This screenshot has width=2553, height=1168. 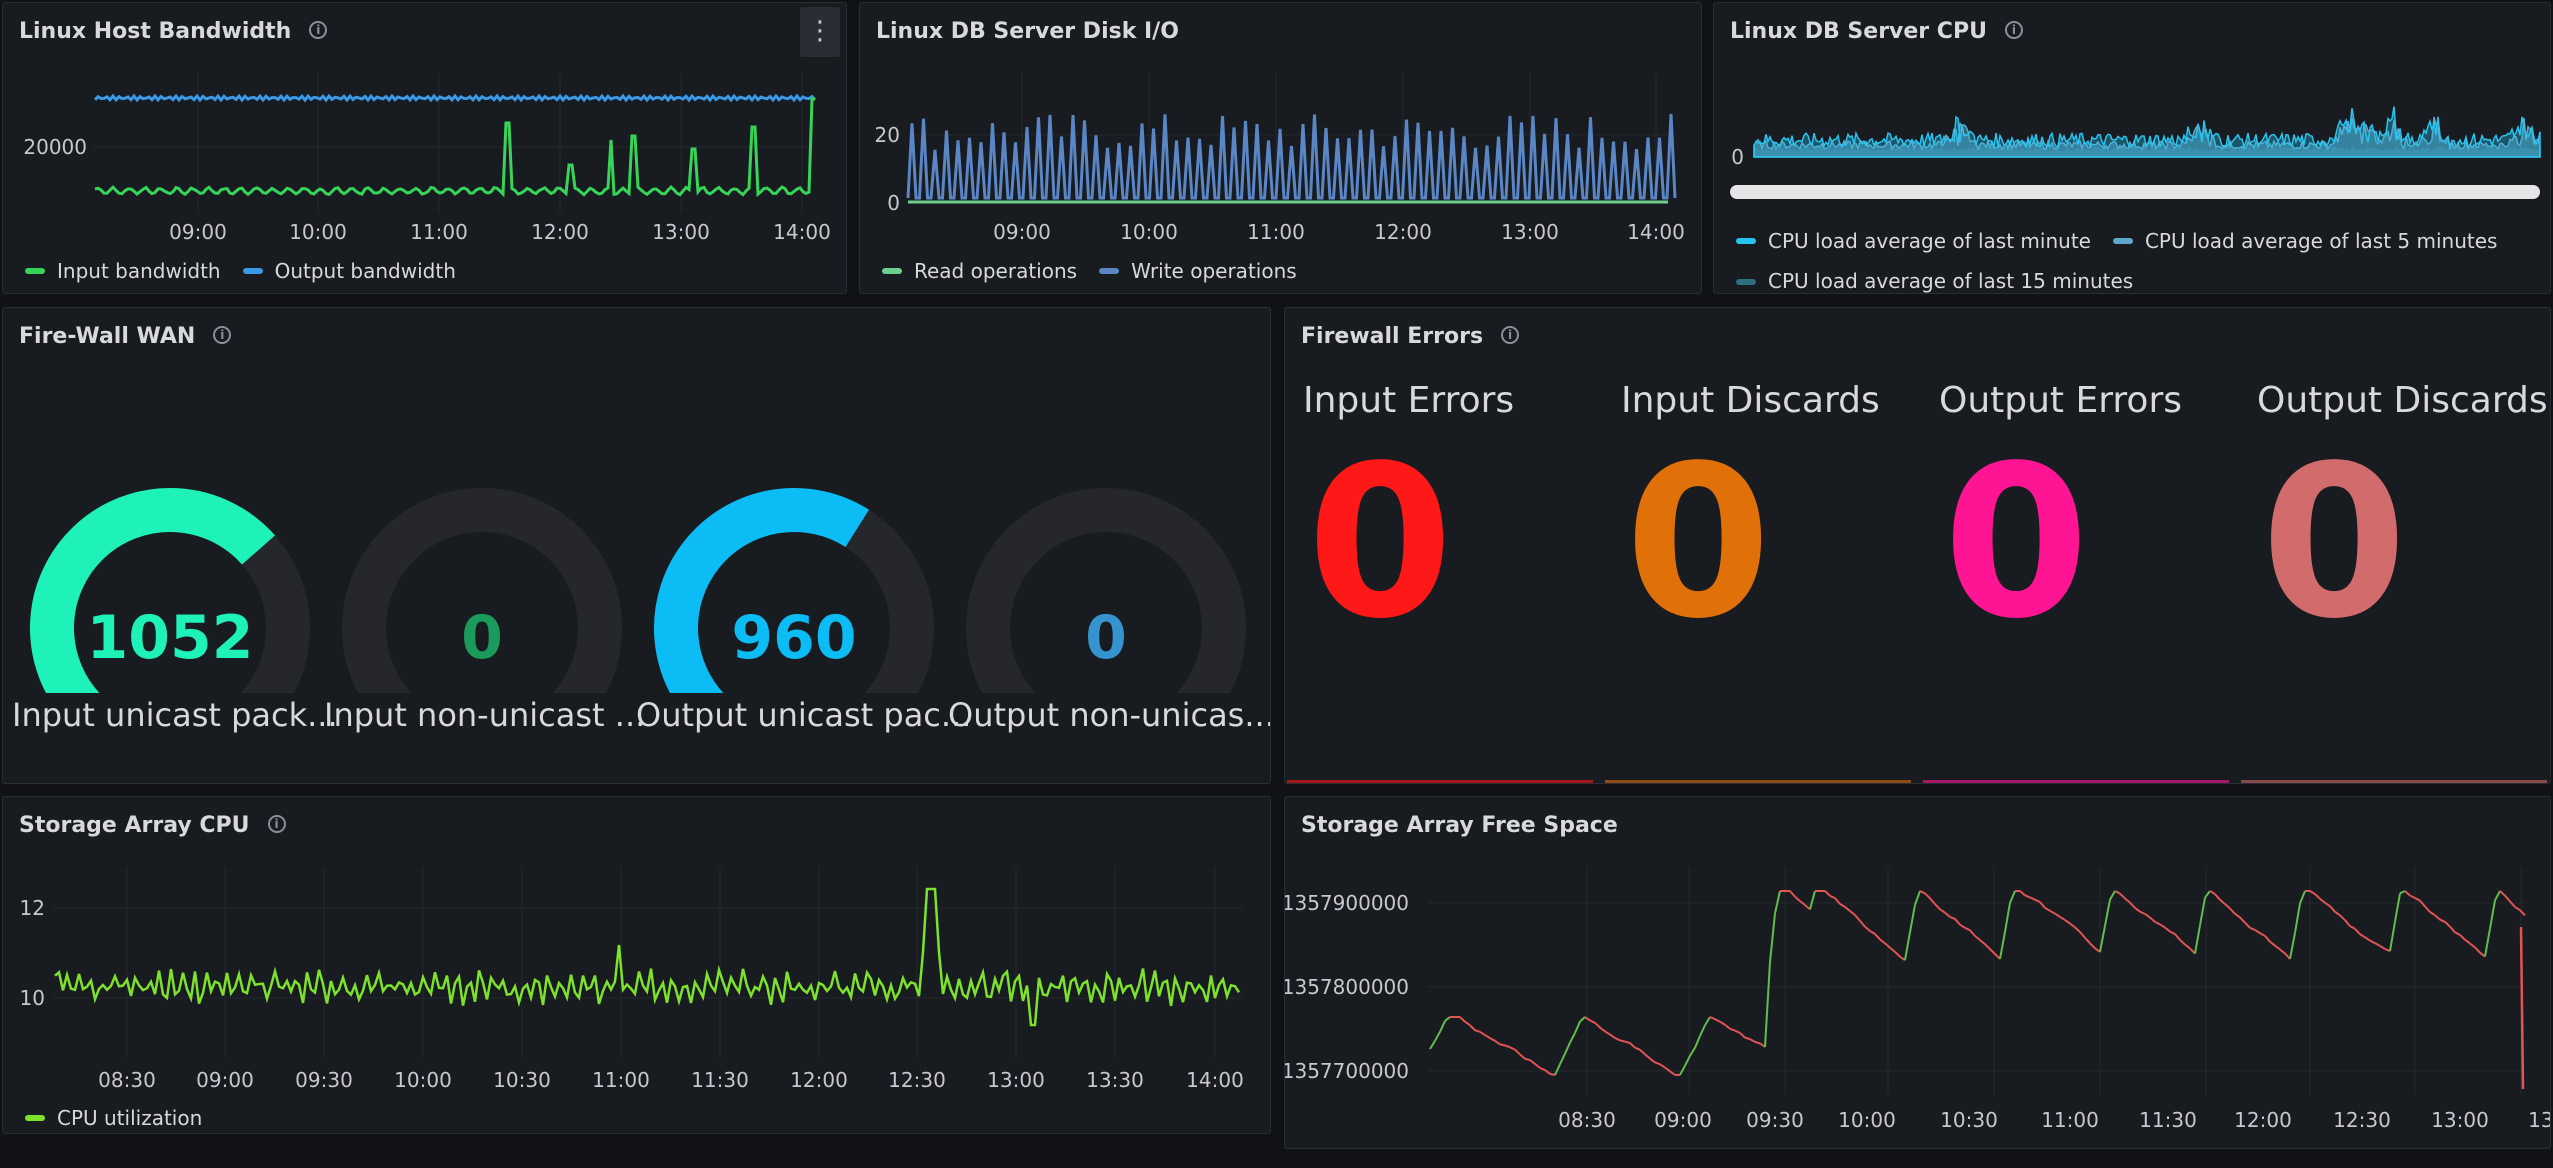 I want to click on series-output-bandwidth, so click(x=455, y=98).